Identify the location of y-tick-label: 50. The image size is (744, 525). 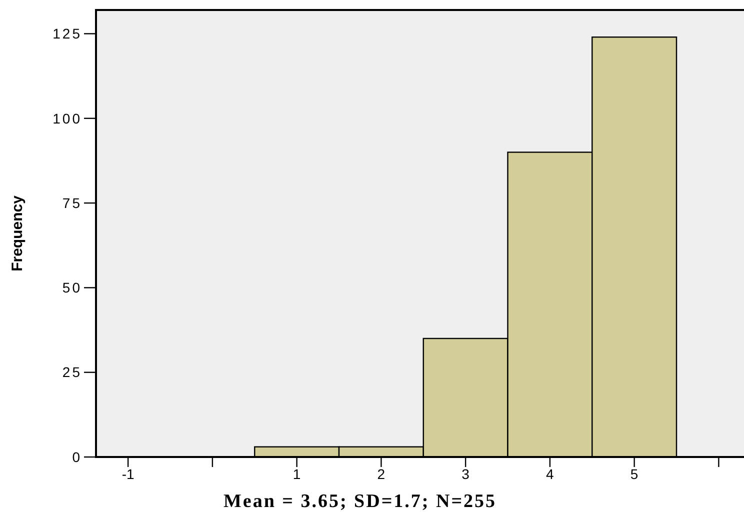
(72, 288).